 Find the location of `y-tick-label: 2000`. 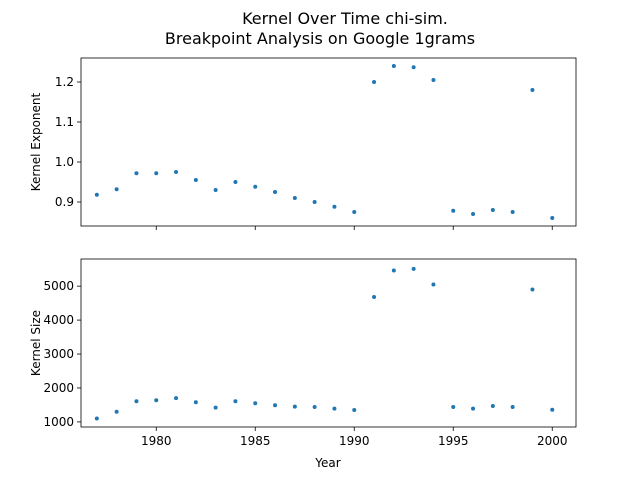

y-tick-label: 2000 is located at coordinates (58, 388).